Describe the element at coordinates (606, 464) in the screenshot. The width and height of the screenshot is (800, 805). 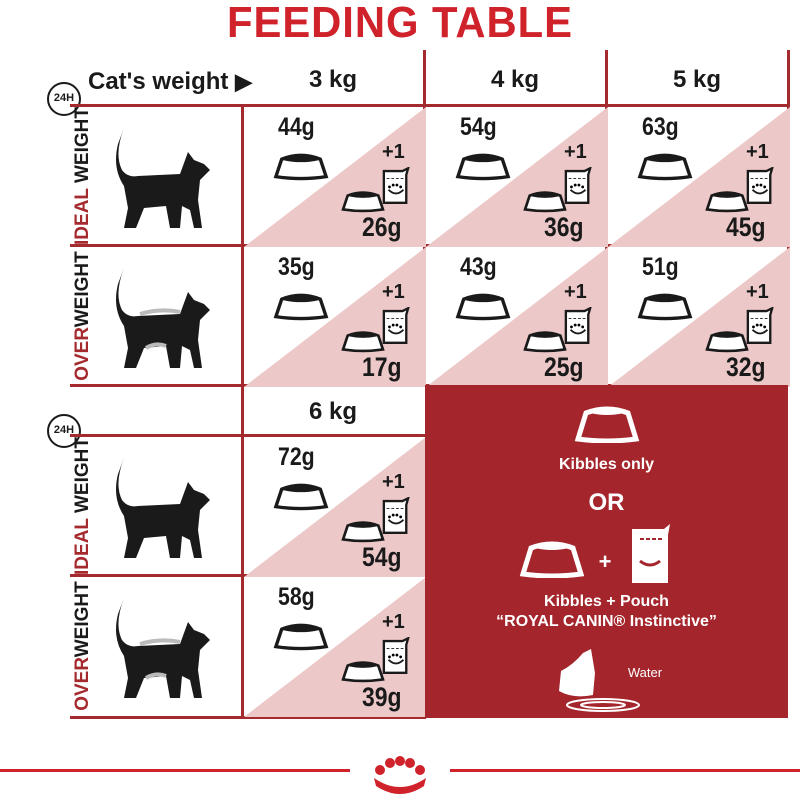
I see `kibbles-only-label: Kibbles only` at that location.